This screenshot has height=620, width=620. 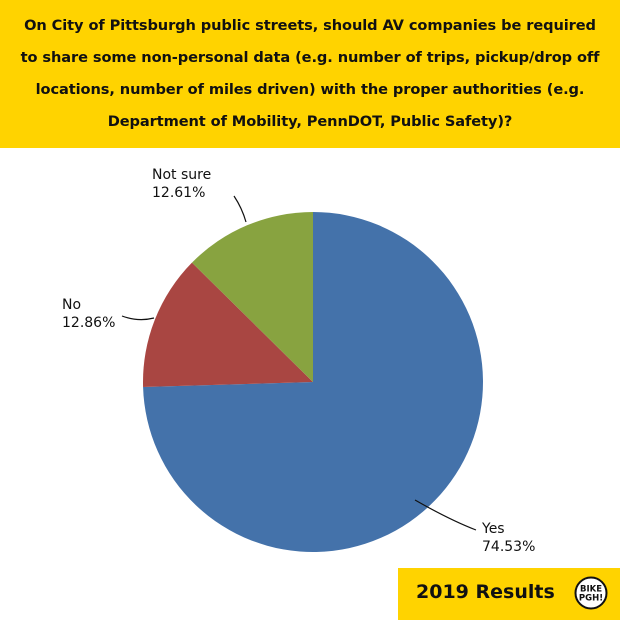 What do you see at coordinates (509, 547) in the screenshot?
I see `label-yes-value: 74.53%` at bounding box center [509, 547].